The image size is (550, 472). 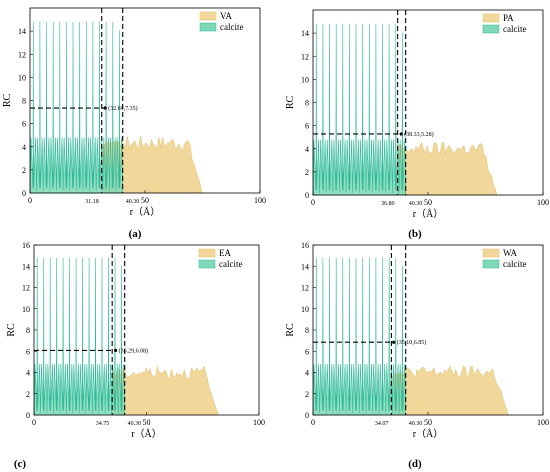 What do you see at coordinates (382, 424) in the screenshot?
I see `vline-label: 34.07` at bounding box center [382, 424].